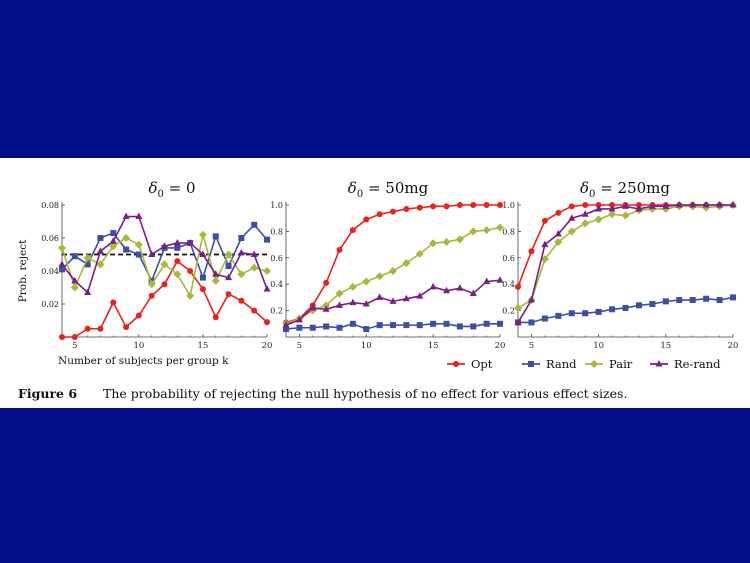 The height and width of the screenshot is (563, 750). Describe the element at coordinates (164, 299) in the screenshot. I see `series-opt` at that location.